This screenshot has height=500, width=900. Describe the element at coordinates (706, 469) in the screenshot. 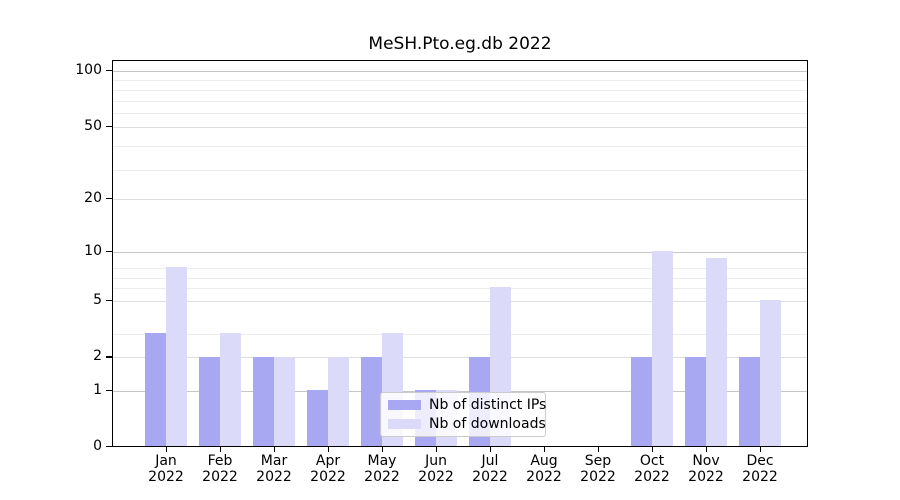

I see `x-tick-label-nov: Nov 2022` at that location.